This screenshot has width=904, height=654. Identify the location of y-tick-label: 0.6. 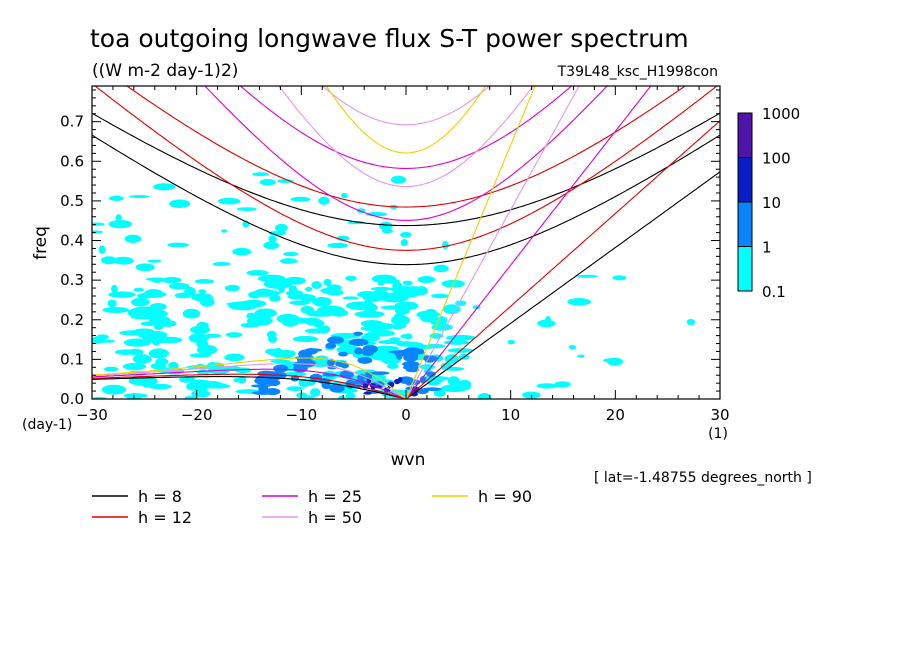
(72, 161).